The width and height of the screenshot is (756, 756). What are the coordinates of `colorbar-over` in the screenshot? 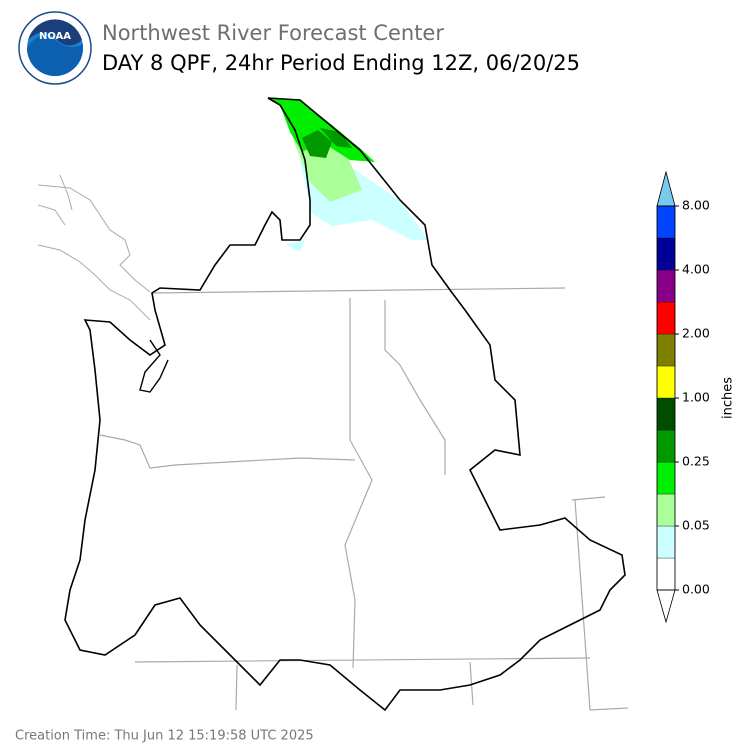 It's located at (666, 188).